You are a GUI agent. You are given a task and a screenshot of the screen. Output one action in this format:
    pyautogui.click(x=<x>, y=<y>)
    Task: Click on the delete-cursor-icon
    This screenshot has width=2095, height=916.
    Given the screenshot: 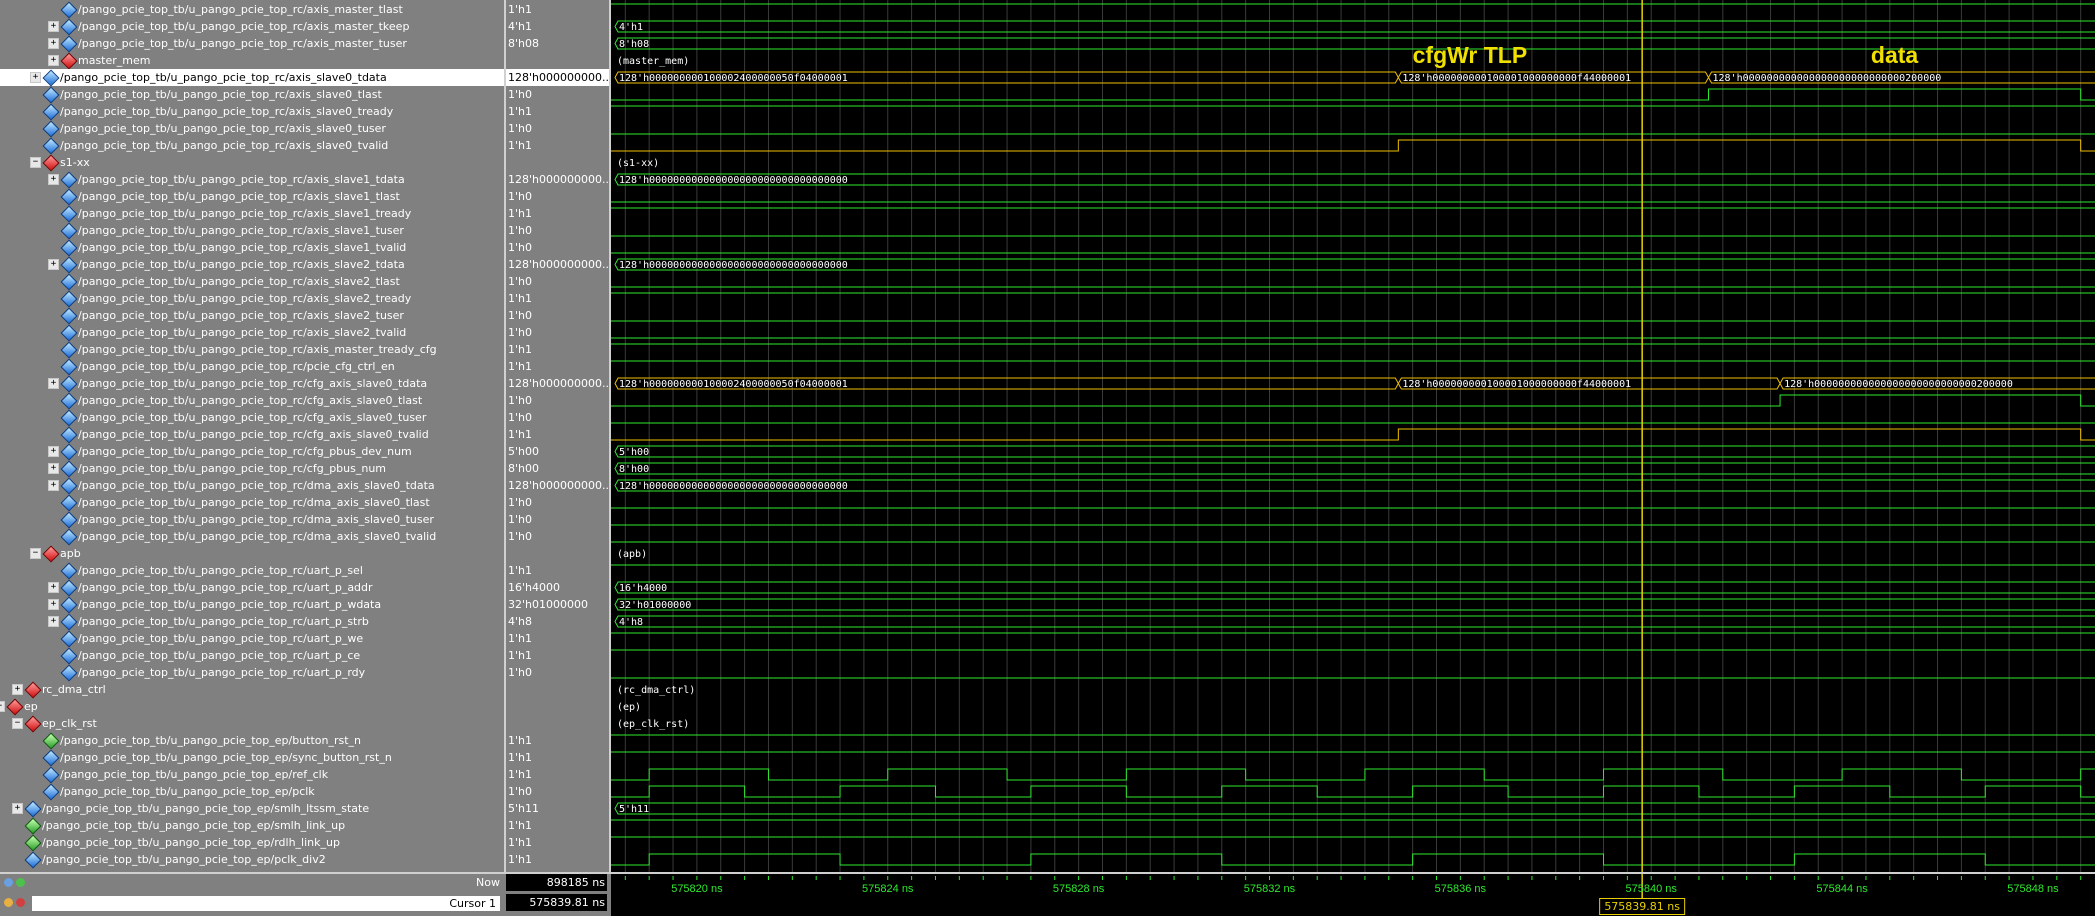 What is the action you would take?
    pyautogui.click(x=20, y=902)
    